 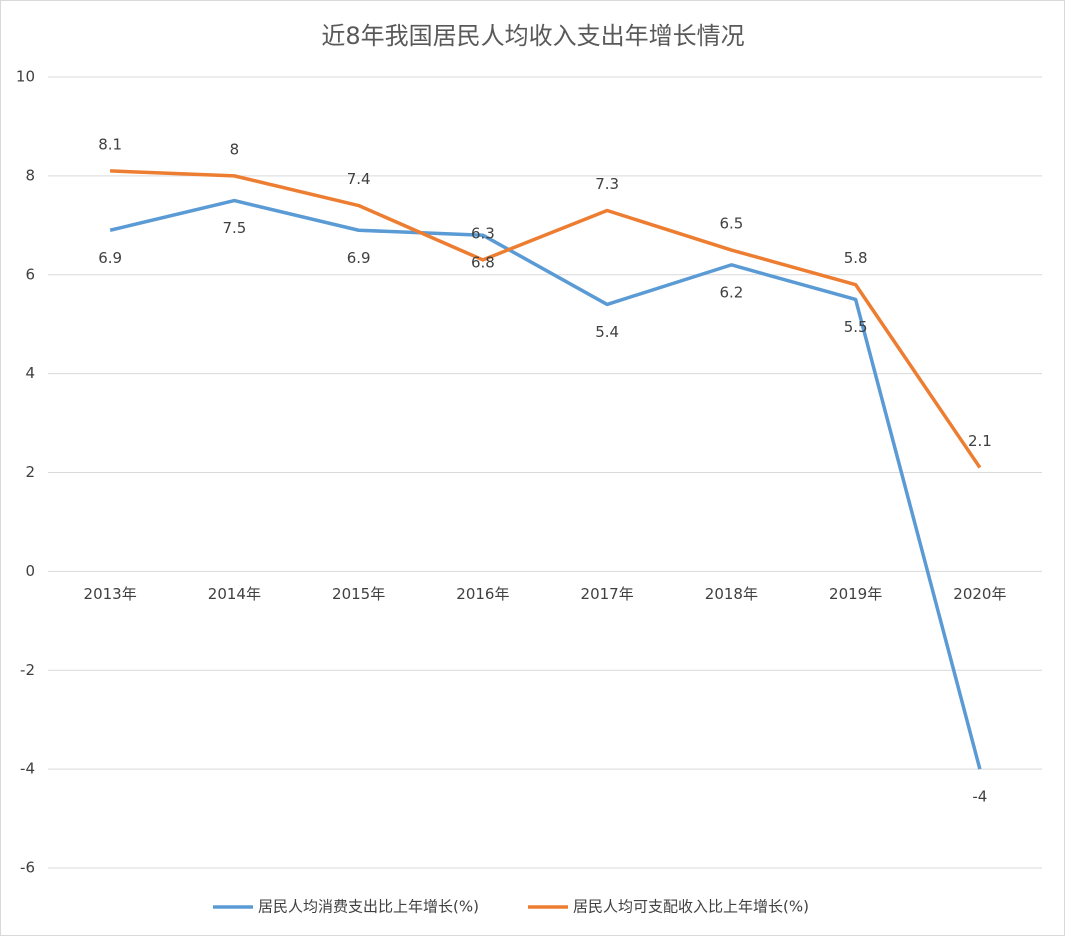 What do you see at coordinates (483, 263) in the screenshot?
I see `data-label: 6.8` at bounding box center [483, 263].